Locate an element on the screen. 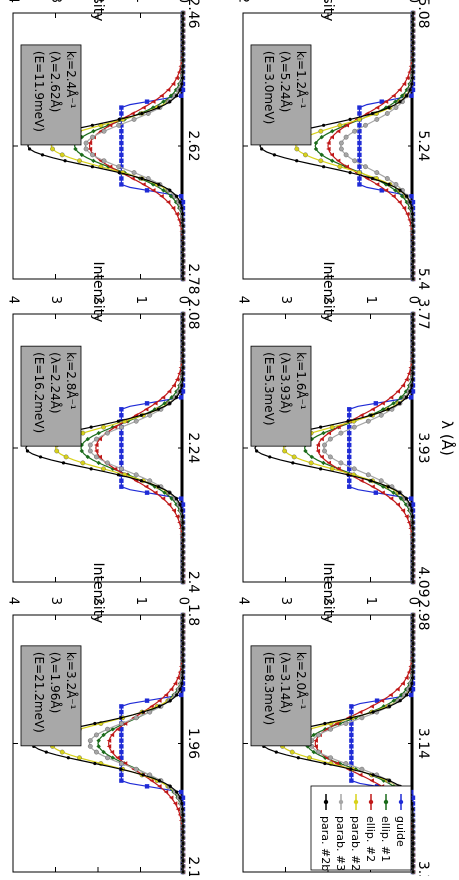 This screenshot has height=880, width=459. series-guide is located at coordinates (152, 448).